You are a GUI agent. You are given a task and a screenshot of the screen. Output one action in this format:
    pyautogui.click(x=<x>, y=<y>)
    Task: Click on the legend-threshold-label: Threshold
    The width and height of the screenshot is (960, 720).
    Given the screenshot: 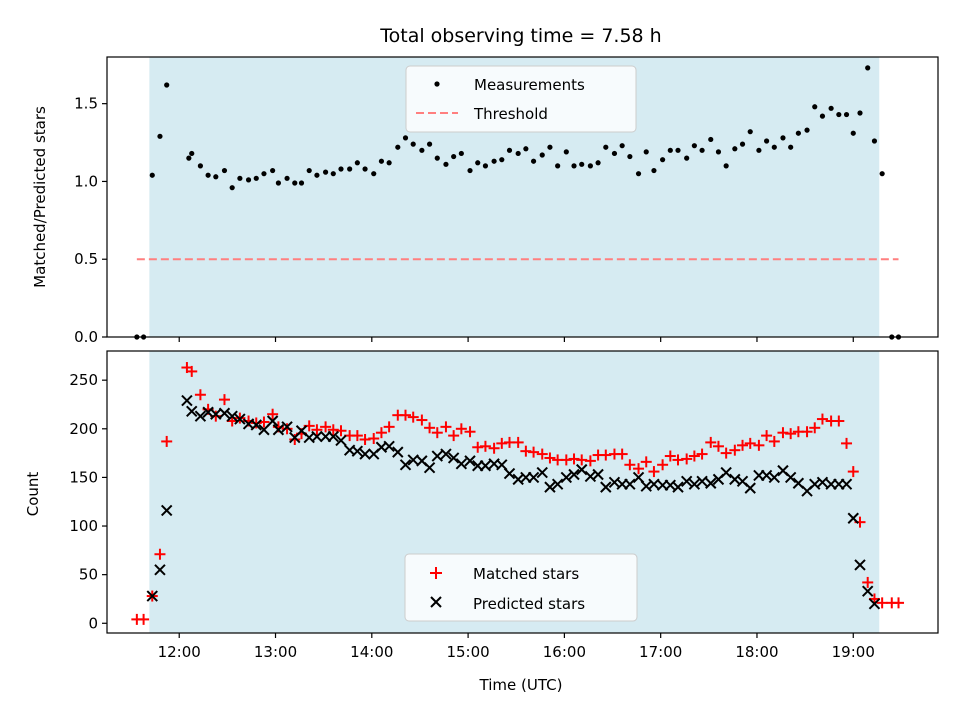 What is the action you would take?
    pyautogui.click(x=510, y=114)
    